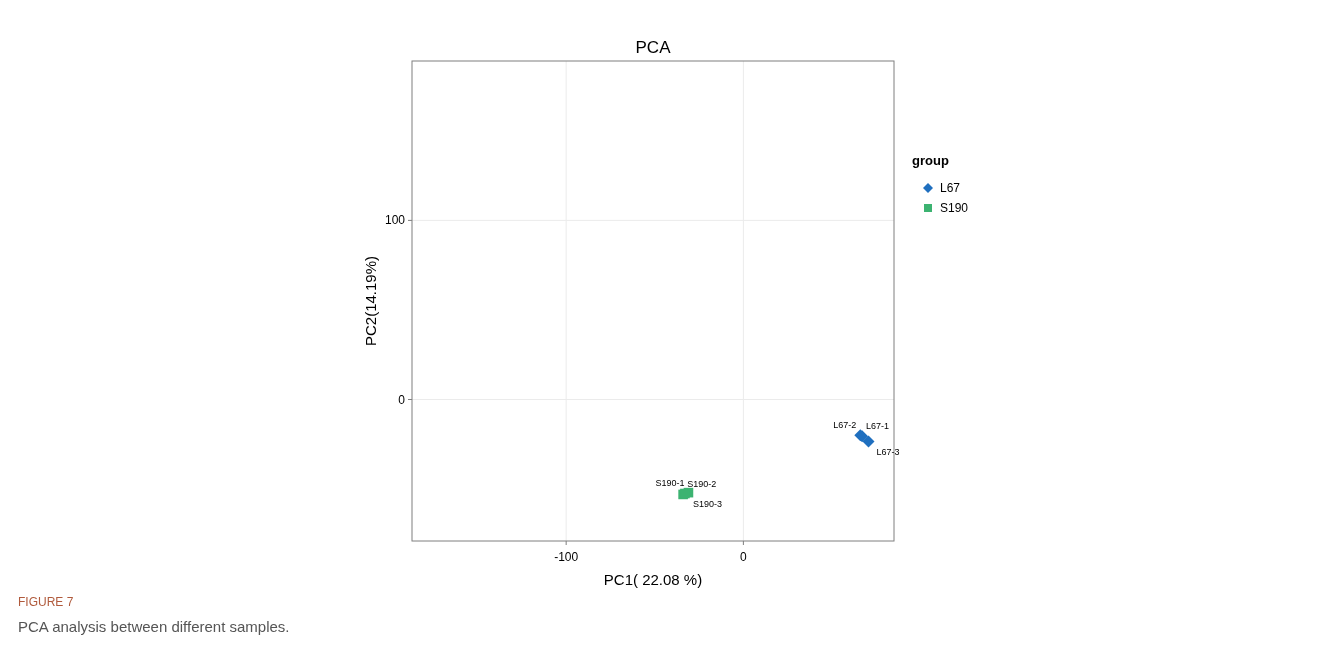 The height and width of the screenshot is (665, 1319). Describe the element at coordinates (653, 579) in the screenshot. I see `x-axis-title: PC1( 22.08 %)` at that location.